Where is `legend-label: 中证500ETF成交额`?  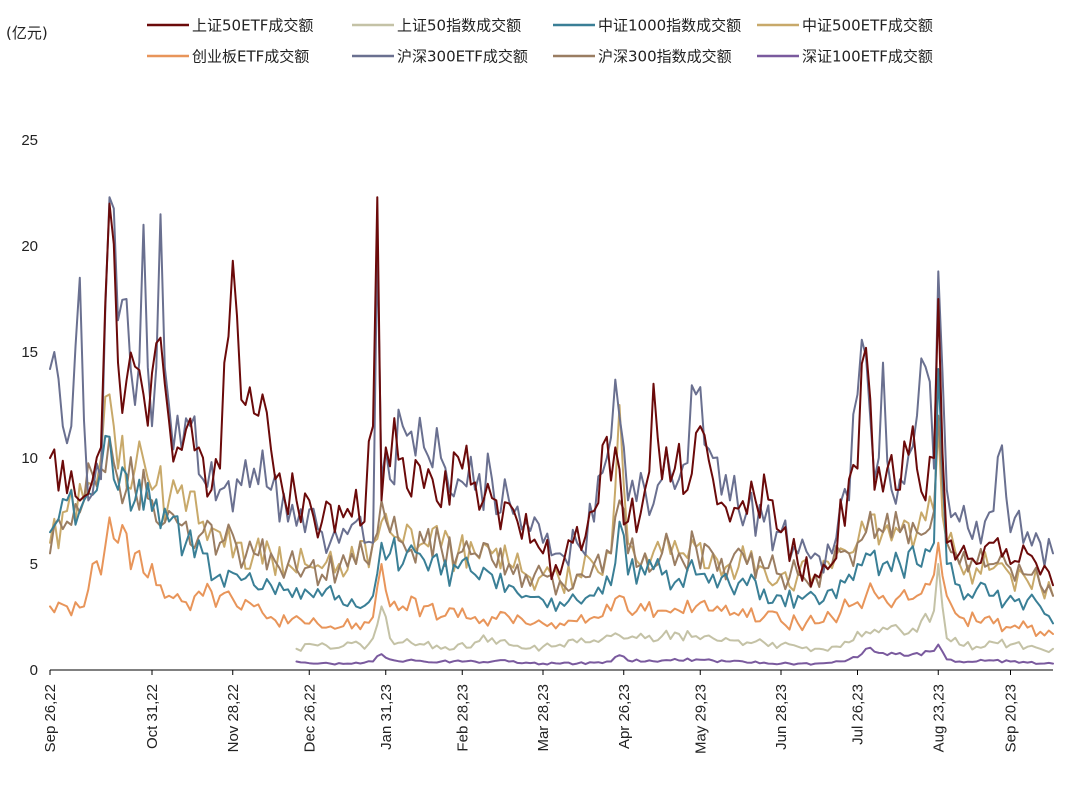
legend-label: 中证500ETF成交额 is located at coordinates (867, 26).